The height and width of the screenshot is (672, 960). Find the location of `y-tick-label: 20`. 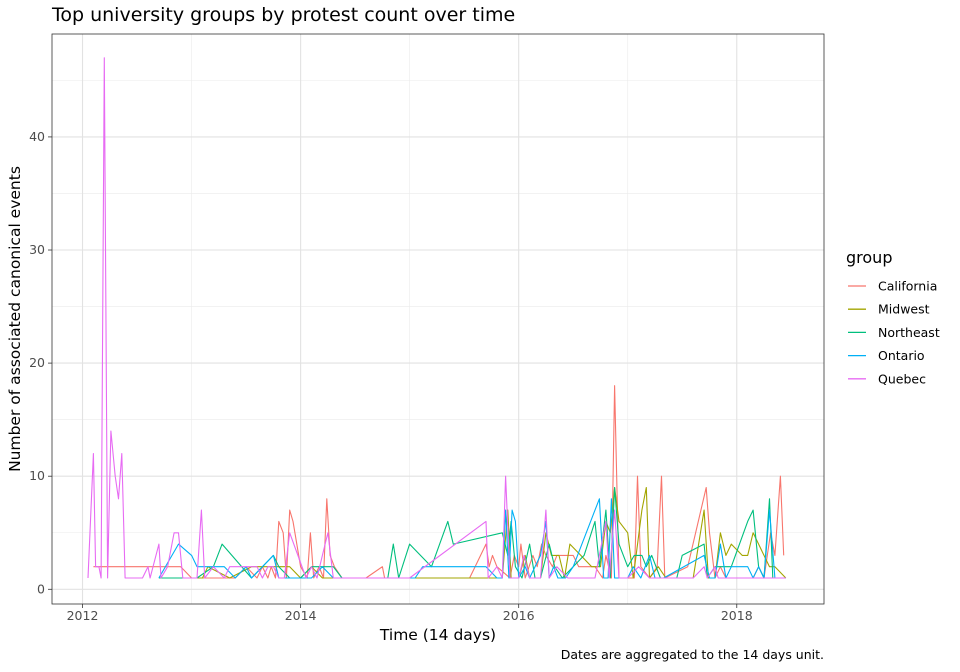

y-tick-label: 20 is located at coordinates (37, 362).